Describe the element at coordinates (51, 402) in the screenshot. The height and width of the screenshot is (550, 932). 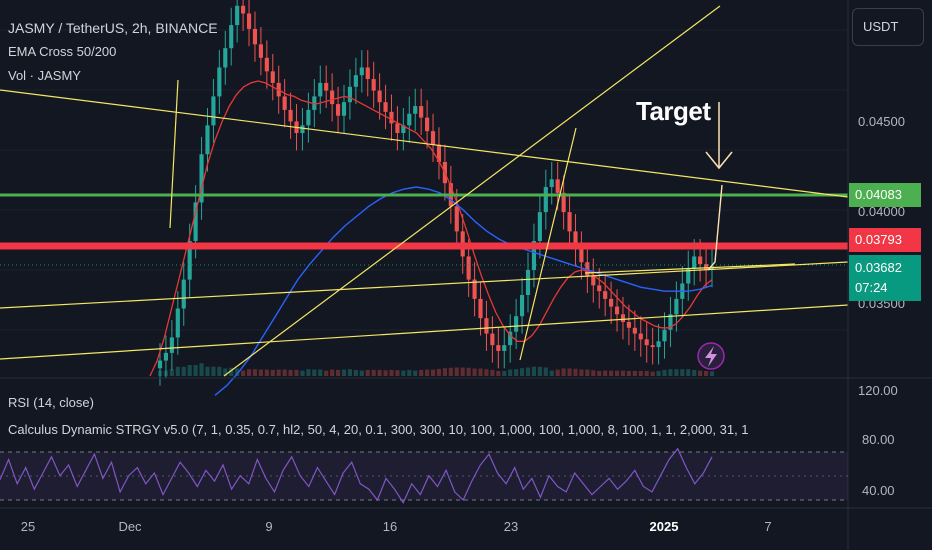
I see `rsi-title: RSI (14, close)` at that location.